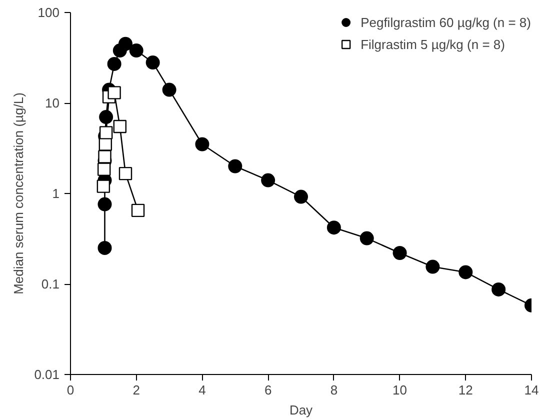 The height and width of the screenshot is (420, 545). Describe the element at coordinates (50, 284) in the screenshot. I see `y-tick-label: 0.1` at that location.